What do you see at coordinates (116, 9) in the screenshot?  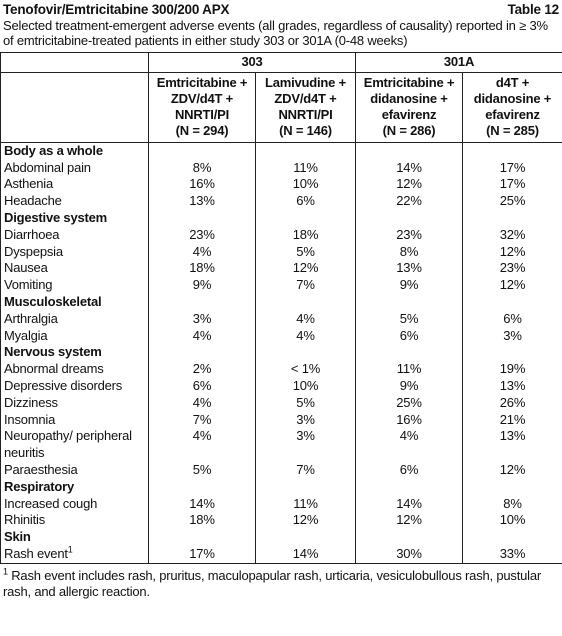 I see `title: Tenofovir/Emtricitabine 300/200 APX` at bounding box center [116, 9].